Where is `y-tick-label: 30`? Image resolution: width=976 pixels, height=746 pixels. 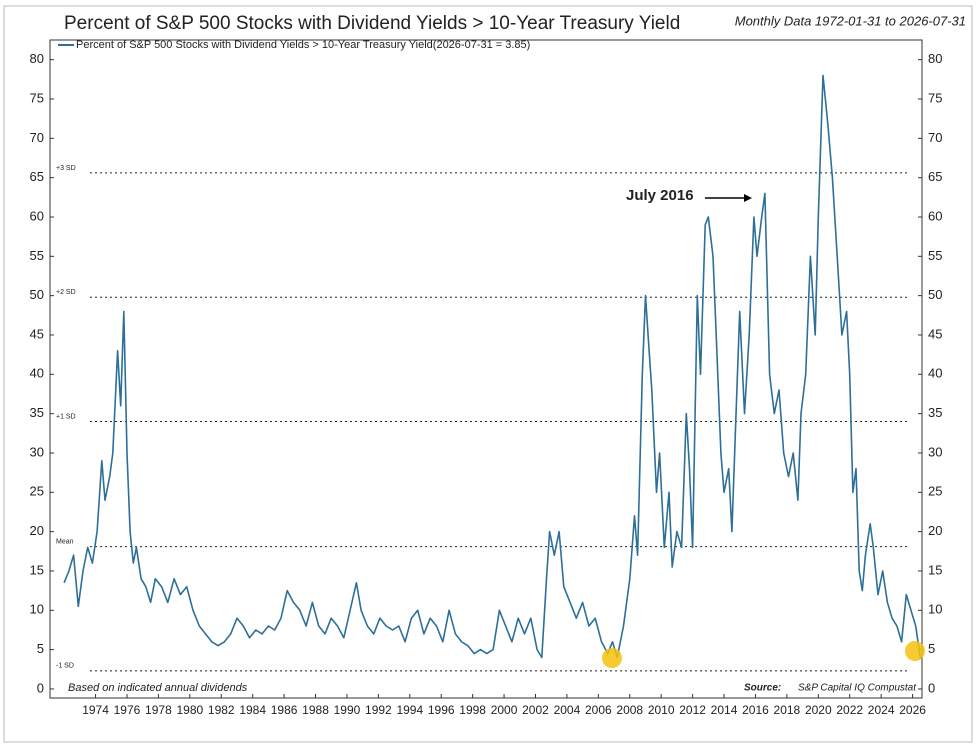 y-tick-label: 30 is located at coordinates (37, 451).